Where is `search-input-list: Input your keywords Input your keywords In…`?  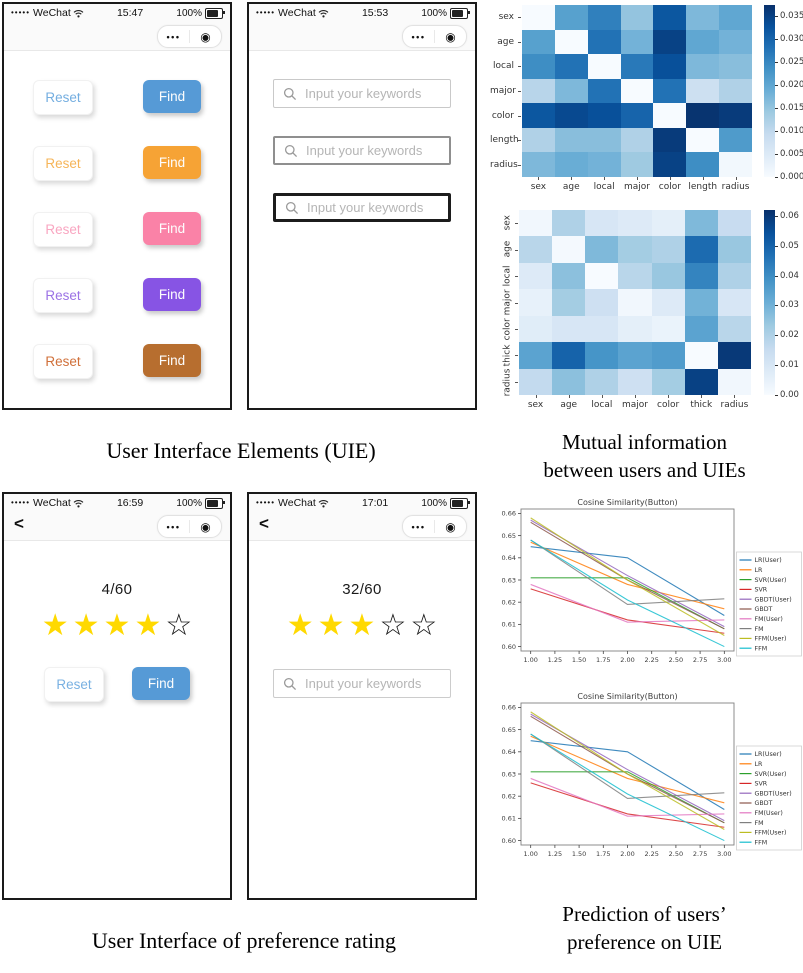 search-input-list: Input your keywords Input your keywords In… is located at coordinates (362, 136).